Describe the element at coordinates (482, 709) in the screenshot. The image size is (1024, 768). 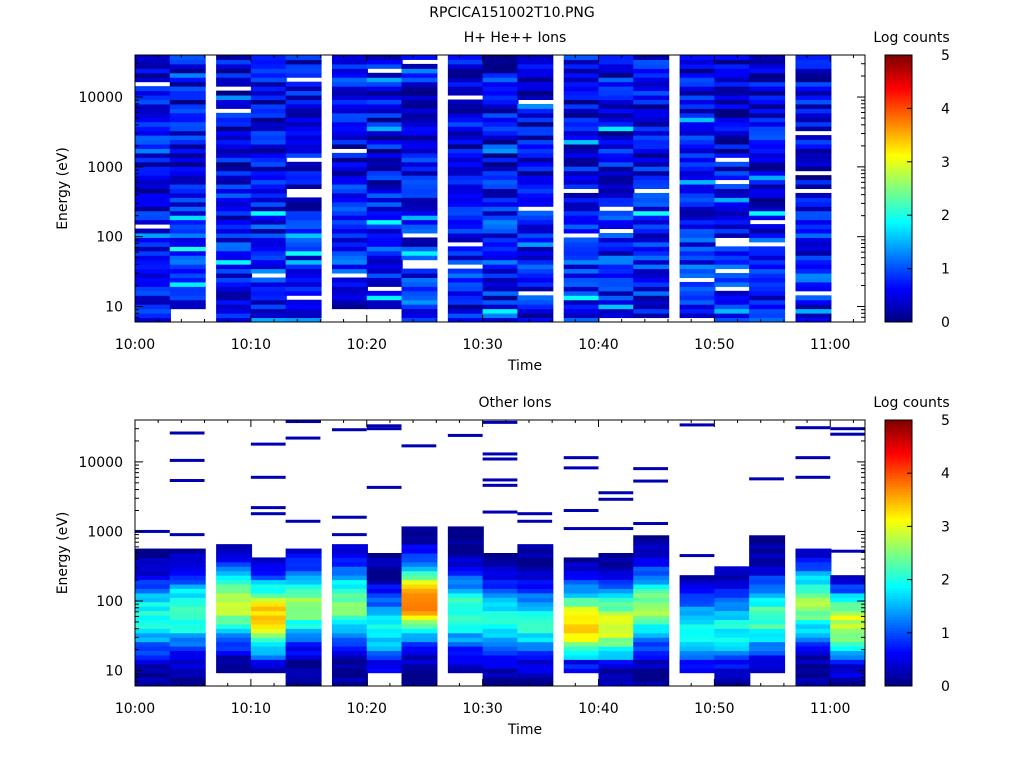
I see `x-tick-label: 10:30` at that location.